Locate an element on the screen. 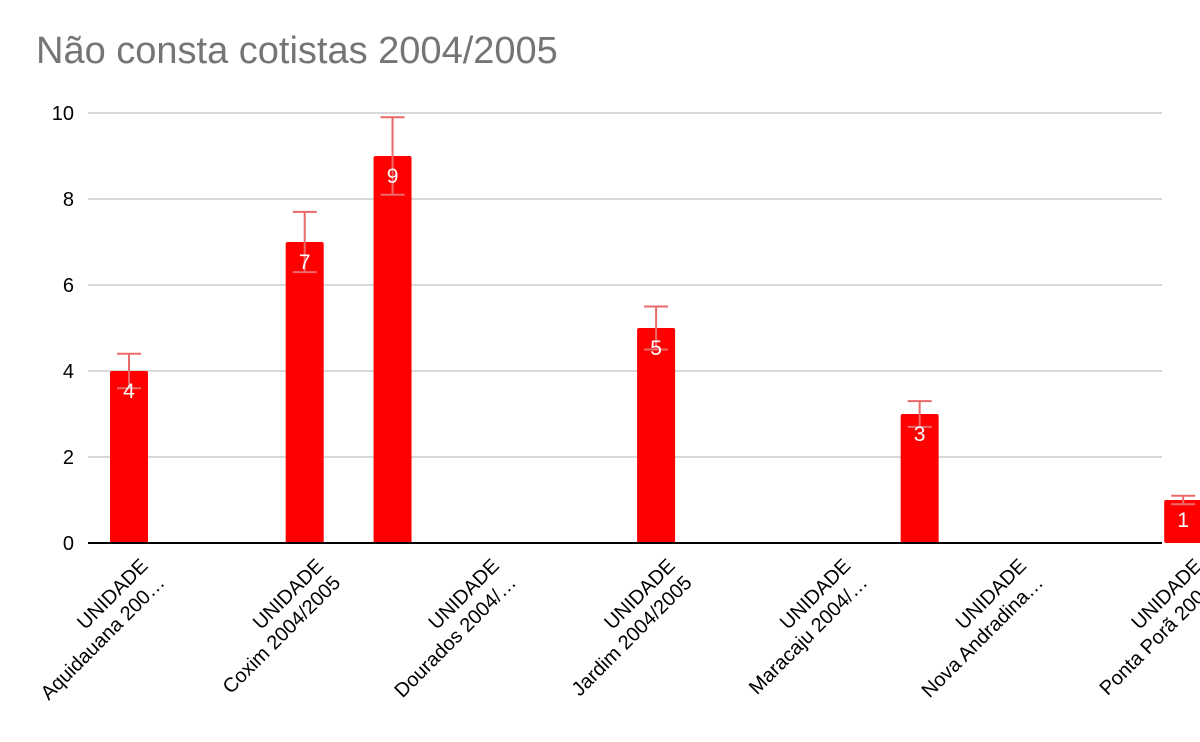 The image size is (1200, 742). y-tick-label: 8 is located at coordinates (68, 200).